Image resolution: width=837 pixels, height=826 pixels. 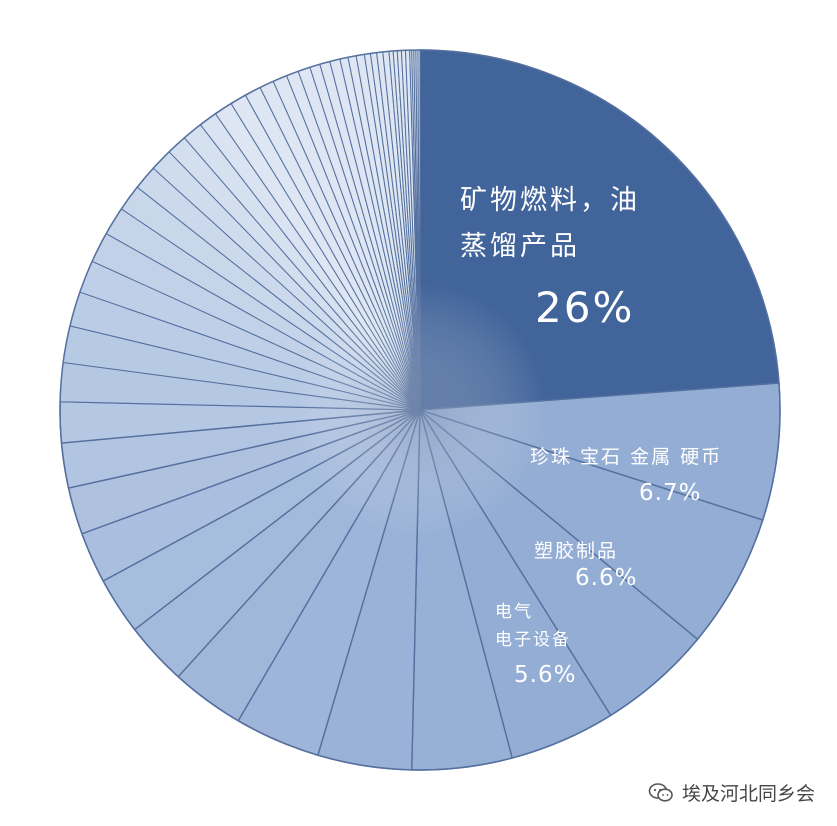 I want to click on slice-label-fuels: 矿物燃料，油 蒸馏产品, so click(x=550, y=224).